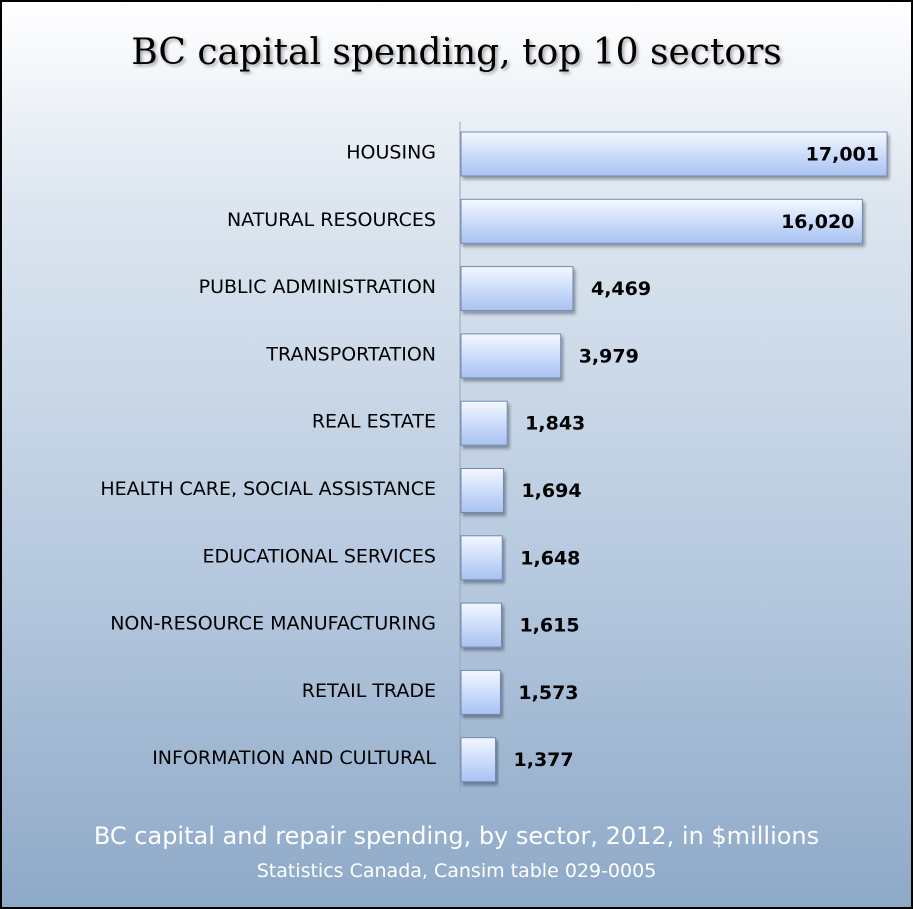  Describe the element at coordinates (369, 691) in the screenshot. I see `category-label-9: RETAIL TRADE` at that location.